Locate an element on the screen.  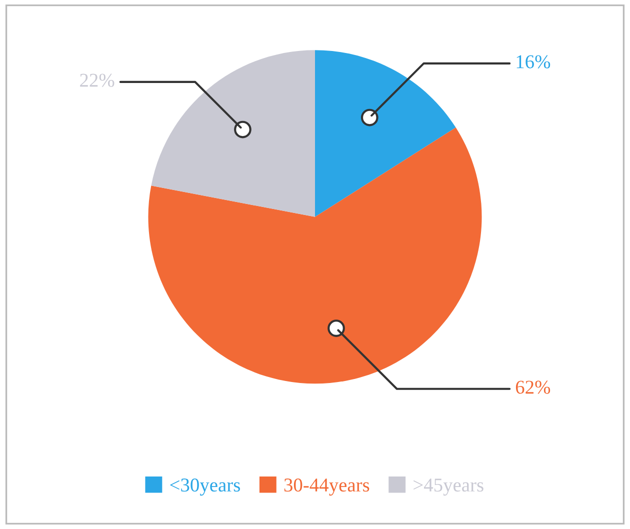
legend-label: <30years is located at coordinates (205, 487).